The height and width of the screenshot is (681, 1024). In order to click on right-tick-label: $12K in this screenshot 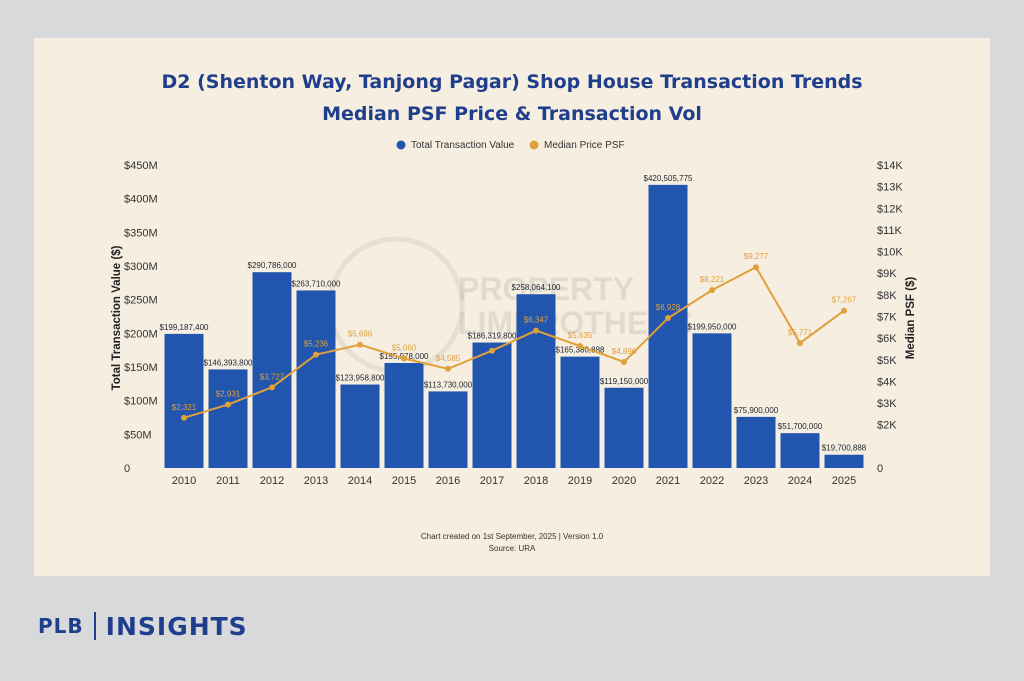, I will do `click(890, 209)`.